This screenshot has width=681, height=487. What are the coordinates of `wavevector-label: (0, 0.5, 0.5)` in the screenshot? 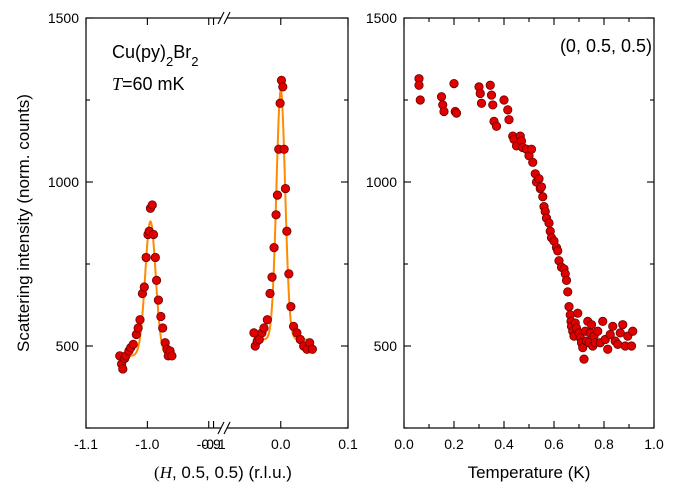 It's located at (606, 46).